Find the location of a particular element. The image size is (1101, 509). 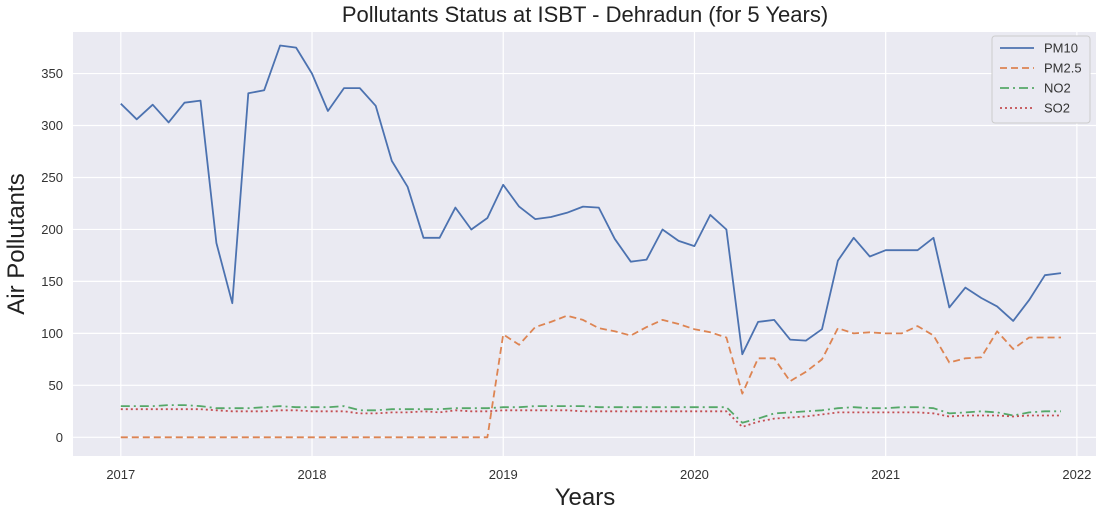

series-line-no2 is located at coordinates (590, 414).